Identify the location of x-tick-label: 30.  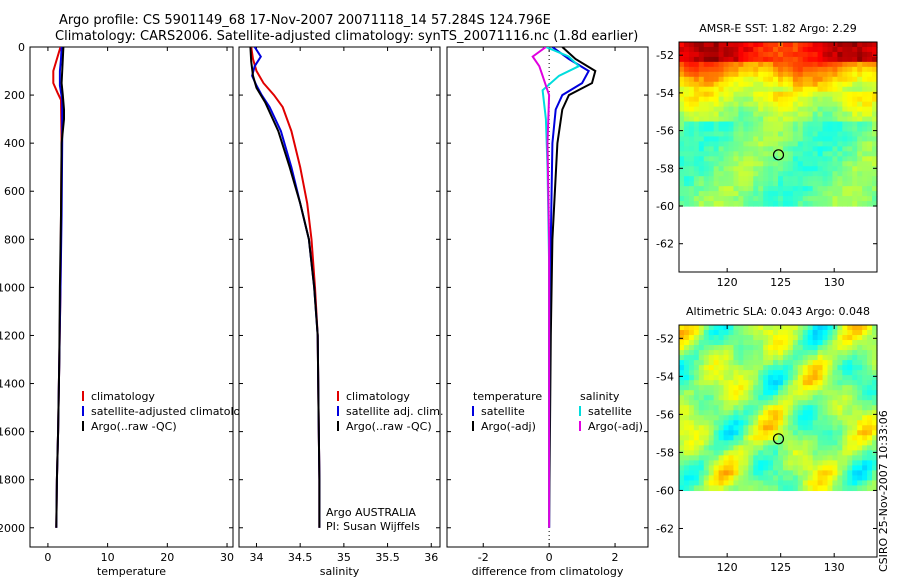
(227, 557).